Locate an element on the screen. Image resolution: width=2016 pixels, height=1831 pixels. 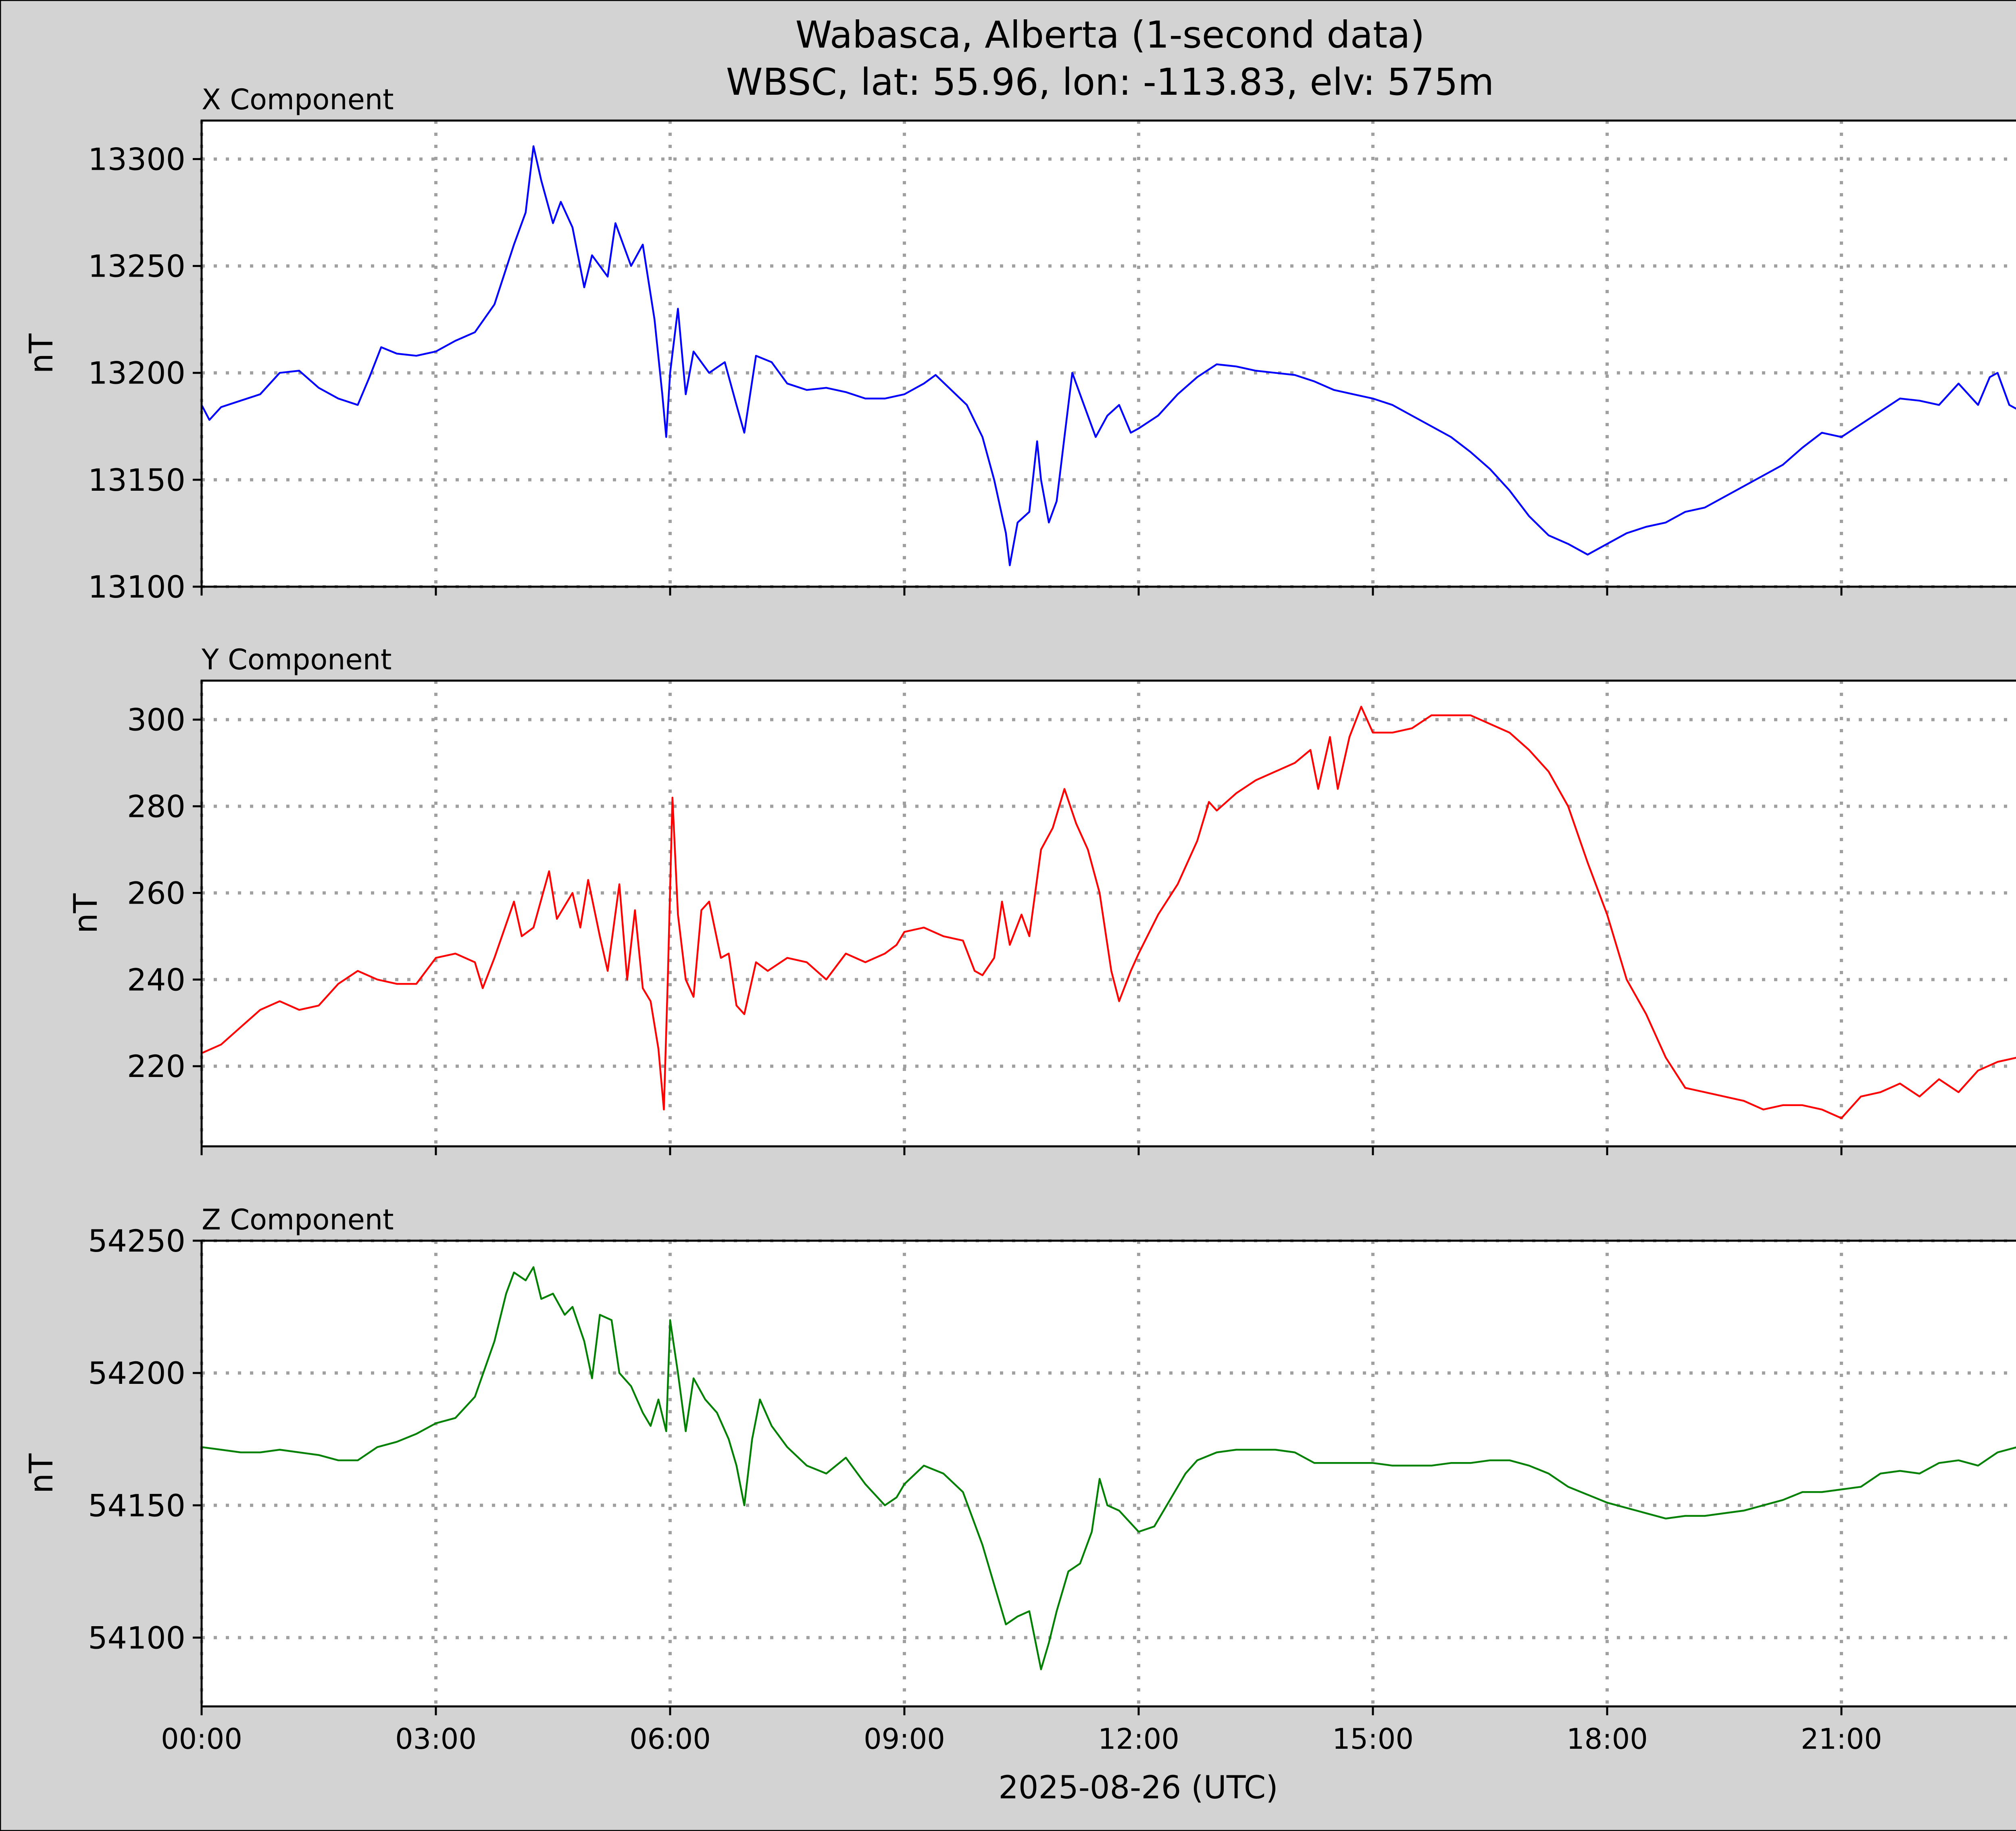
subtitle-y: Y Component is located at coordinates (296, 659).